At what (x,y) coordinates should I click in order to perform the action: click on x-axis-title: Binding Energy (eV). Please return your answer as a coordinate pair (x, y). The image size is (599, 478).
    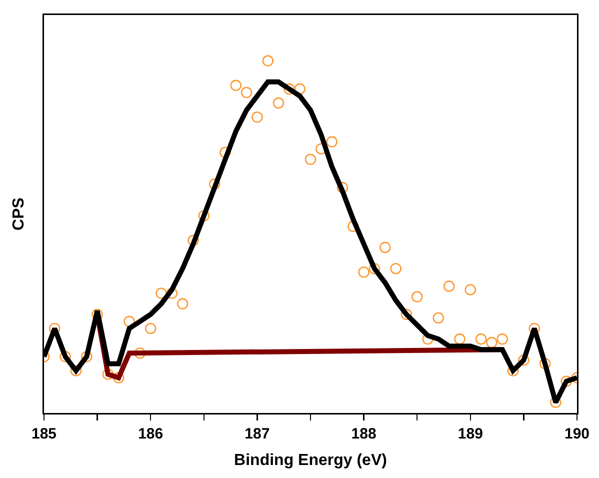
    Looking at the image, I should click on (310, 460).